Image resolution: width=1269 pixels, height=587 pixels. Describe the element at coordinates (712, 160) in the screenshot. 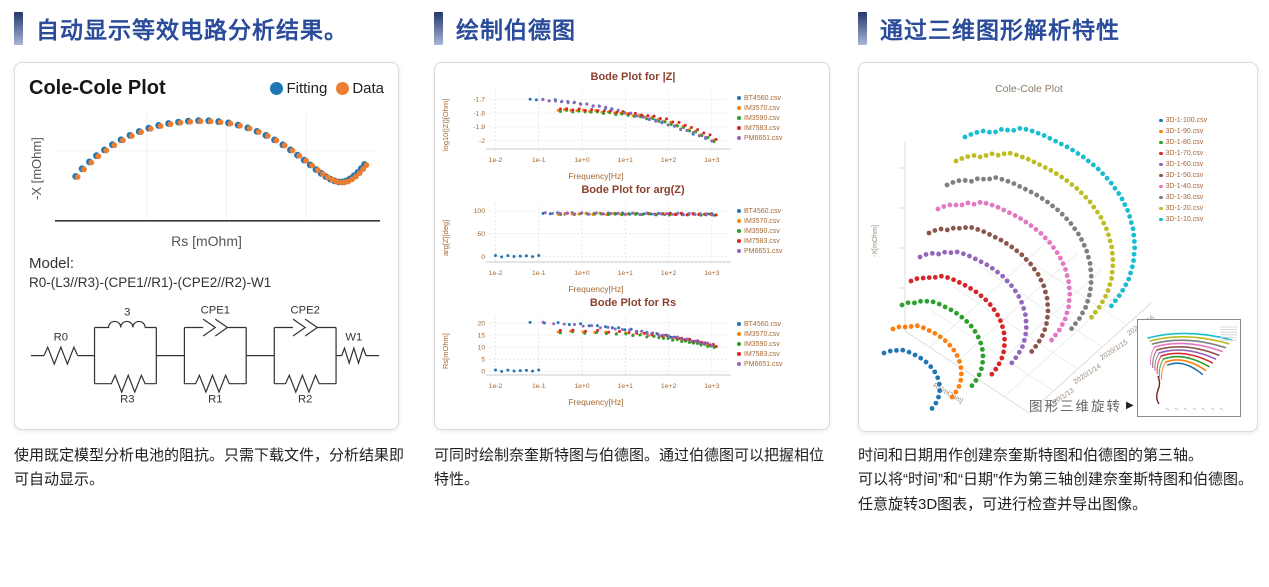

I see `svg-text: 1e+3` at that location.